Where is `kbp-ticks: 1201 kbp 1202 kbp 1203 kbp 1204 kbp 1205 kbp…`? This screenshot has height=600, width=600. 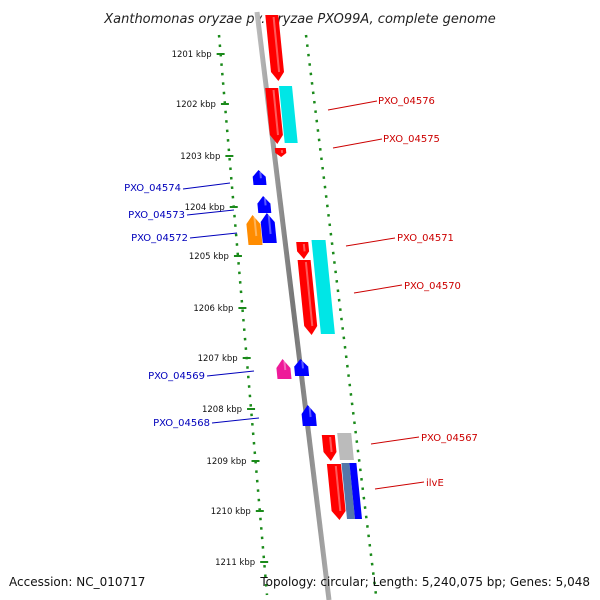 kbp-ticks: 1201 kbp 1202 kbp 1203 kbp 1204 kbp 1205 kbp… is located at coordinates (220, 309).